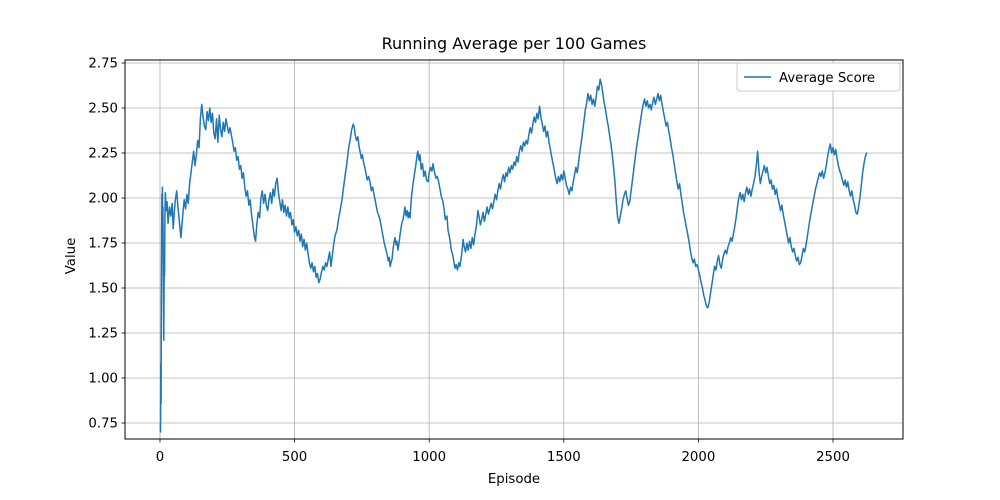 This screenshot has width=1000, height=500. I want to click on y-tick-labels: 0.75 1.00 1.25 1.50 1.75 2.00 2.25 2.50 2.75, so click(103, 244).